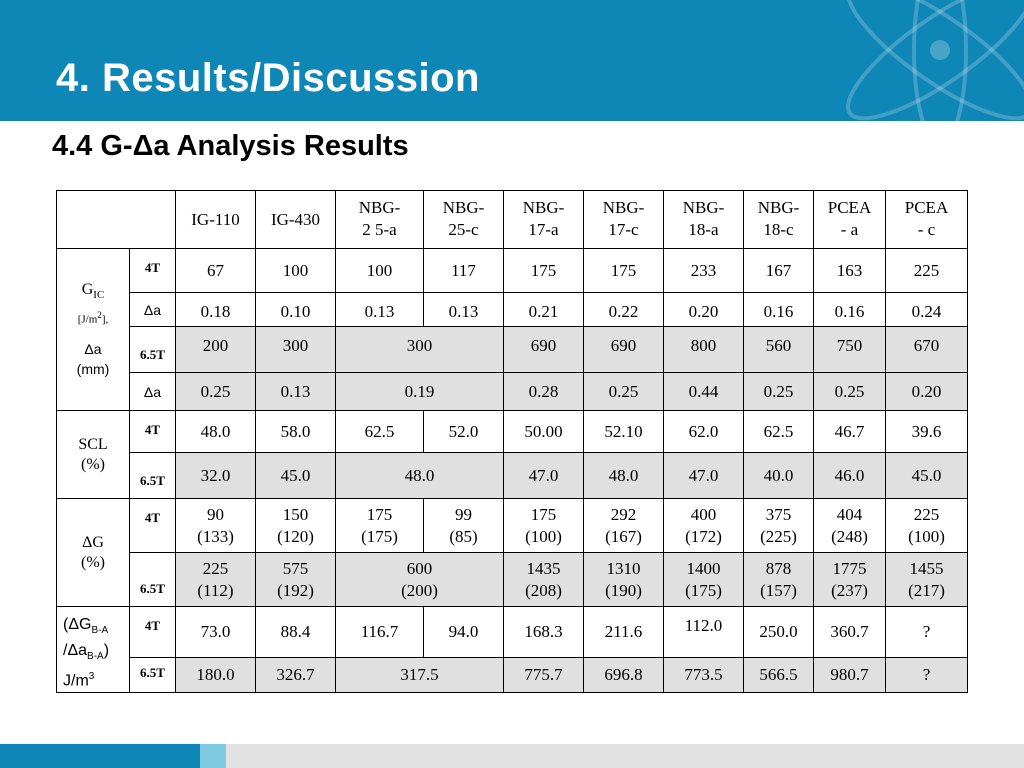  Describe the element at coordinates (625, 756) in the screenshot. I see `footer-bar-gray` at that location.